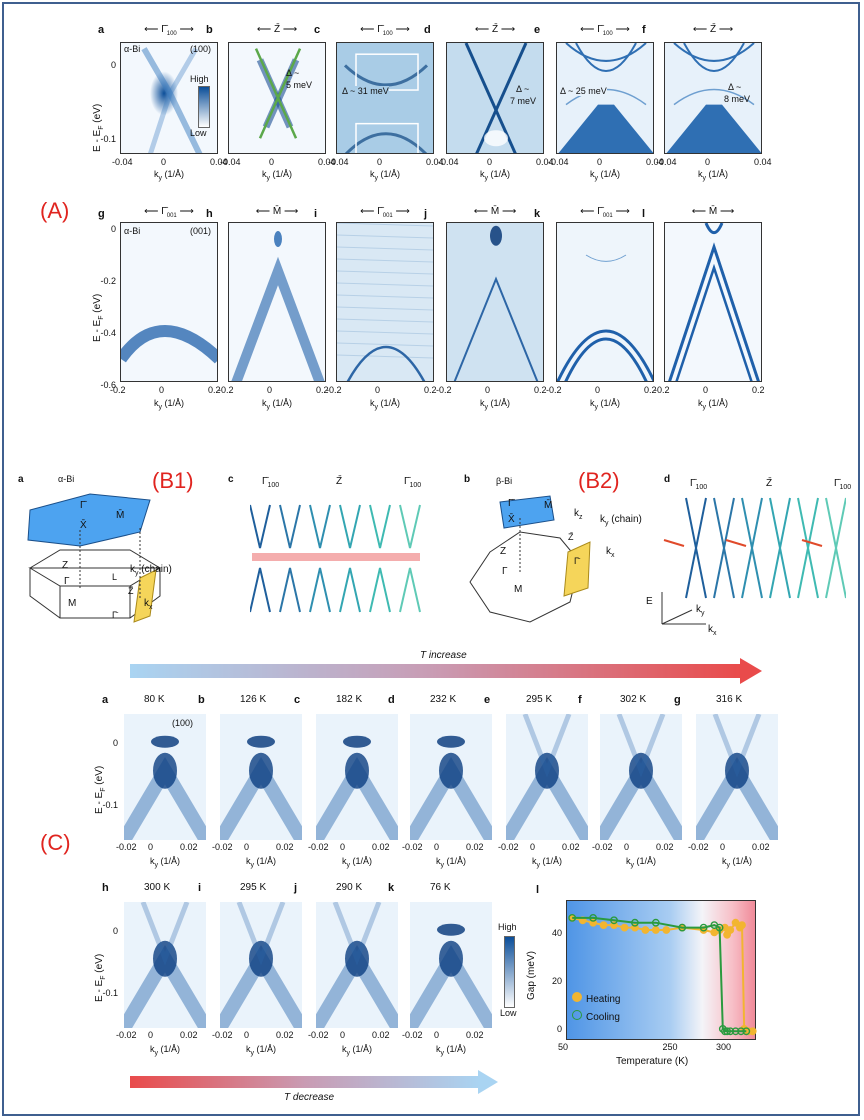  What do you see at coordinates (265, 29) in the screenshot?
I see `left-arrow-icon: ⟵` at bounding box center [265, 29].